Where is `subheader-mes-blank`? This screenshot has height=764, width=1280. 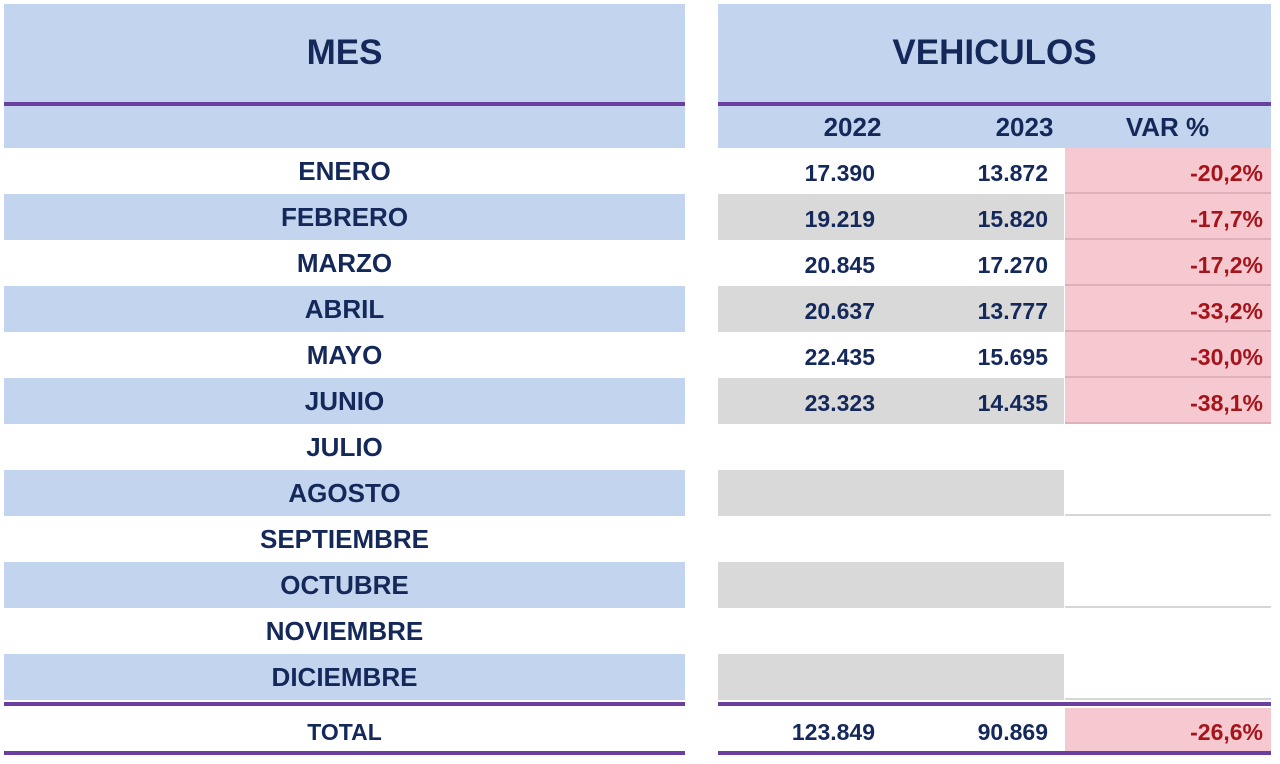
subheader-mes-blank is located at coordinates (344, 127).